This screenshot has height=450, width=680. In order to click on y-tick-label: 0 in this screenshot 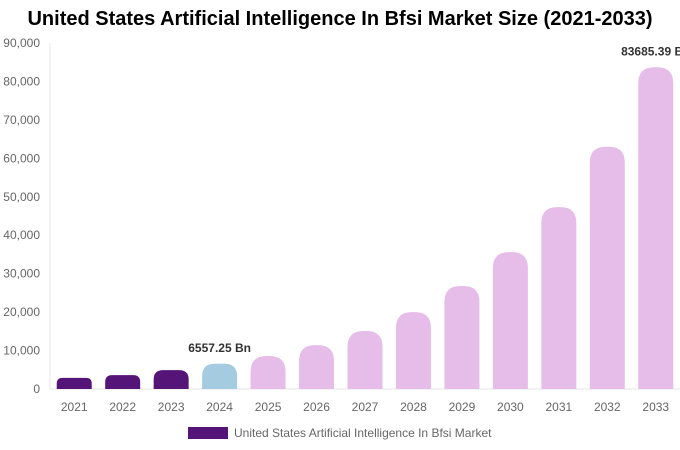, I will do `click(36, 389)`.